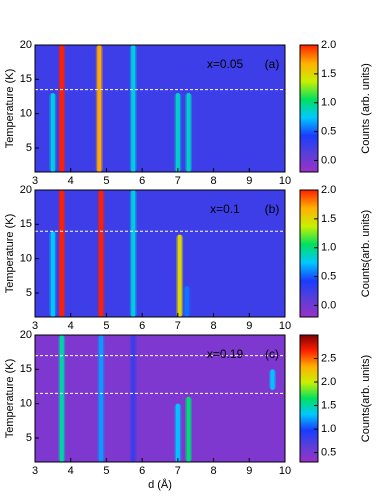 This screenshot has width=383, height=500. Describe the element at coordinates (225, 64) in the screenshot. I see `series-label: x=0.05` at that location.